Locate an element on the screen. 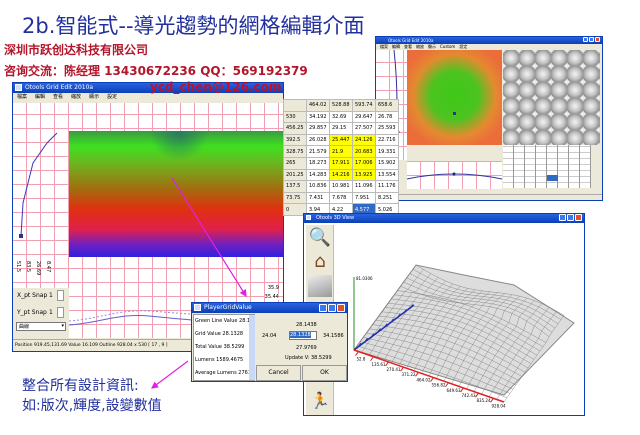 This screenshot has width=640, height=435. x-tick-label: 464.02 is located at coordinates (424, 379).